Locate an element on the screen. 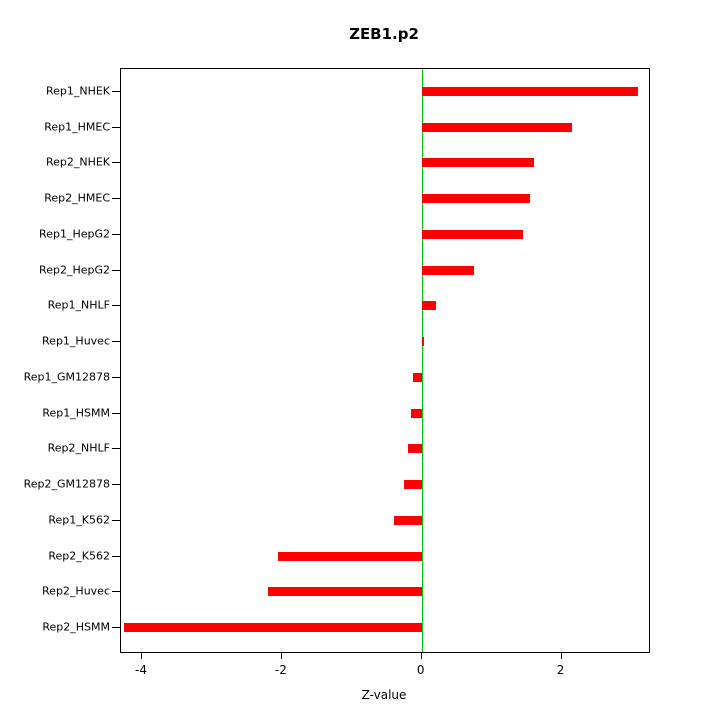 This screenshot has height=720, width=720. y-tick-label: Rep1_K562 is located at coordinates (79, 520).